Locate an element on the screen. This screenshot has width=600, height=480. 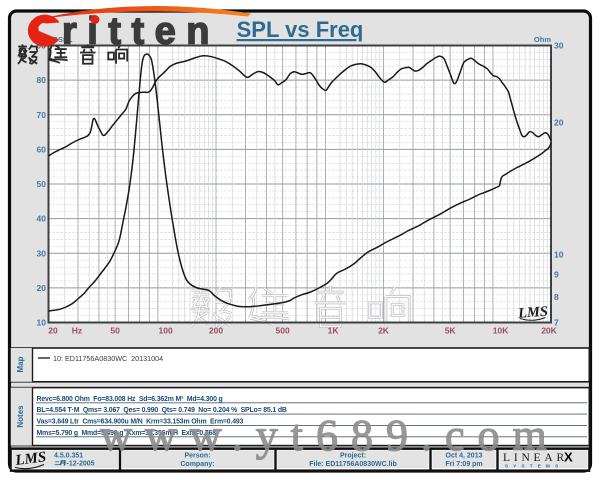
svg-text: 1K is located at coordinates (334, 331).